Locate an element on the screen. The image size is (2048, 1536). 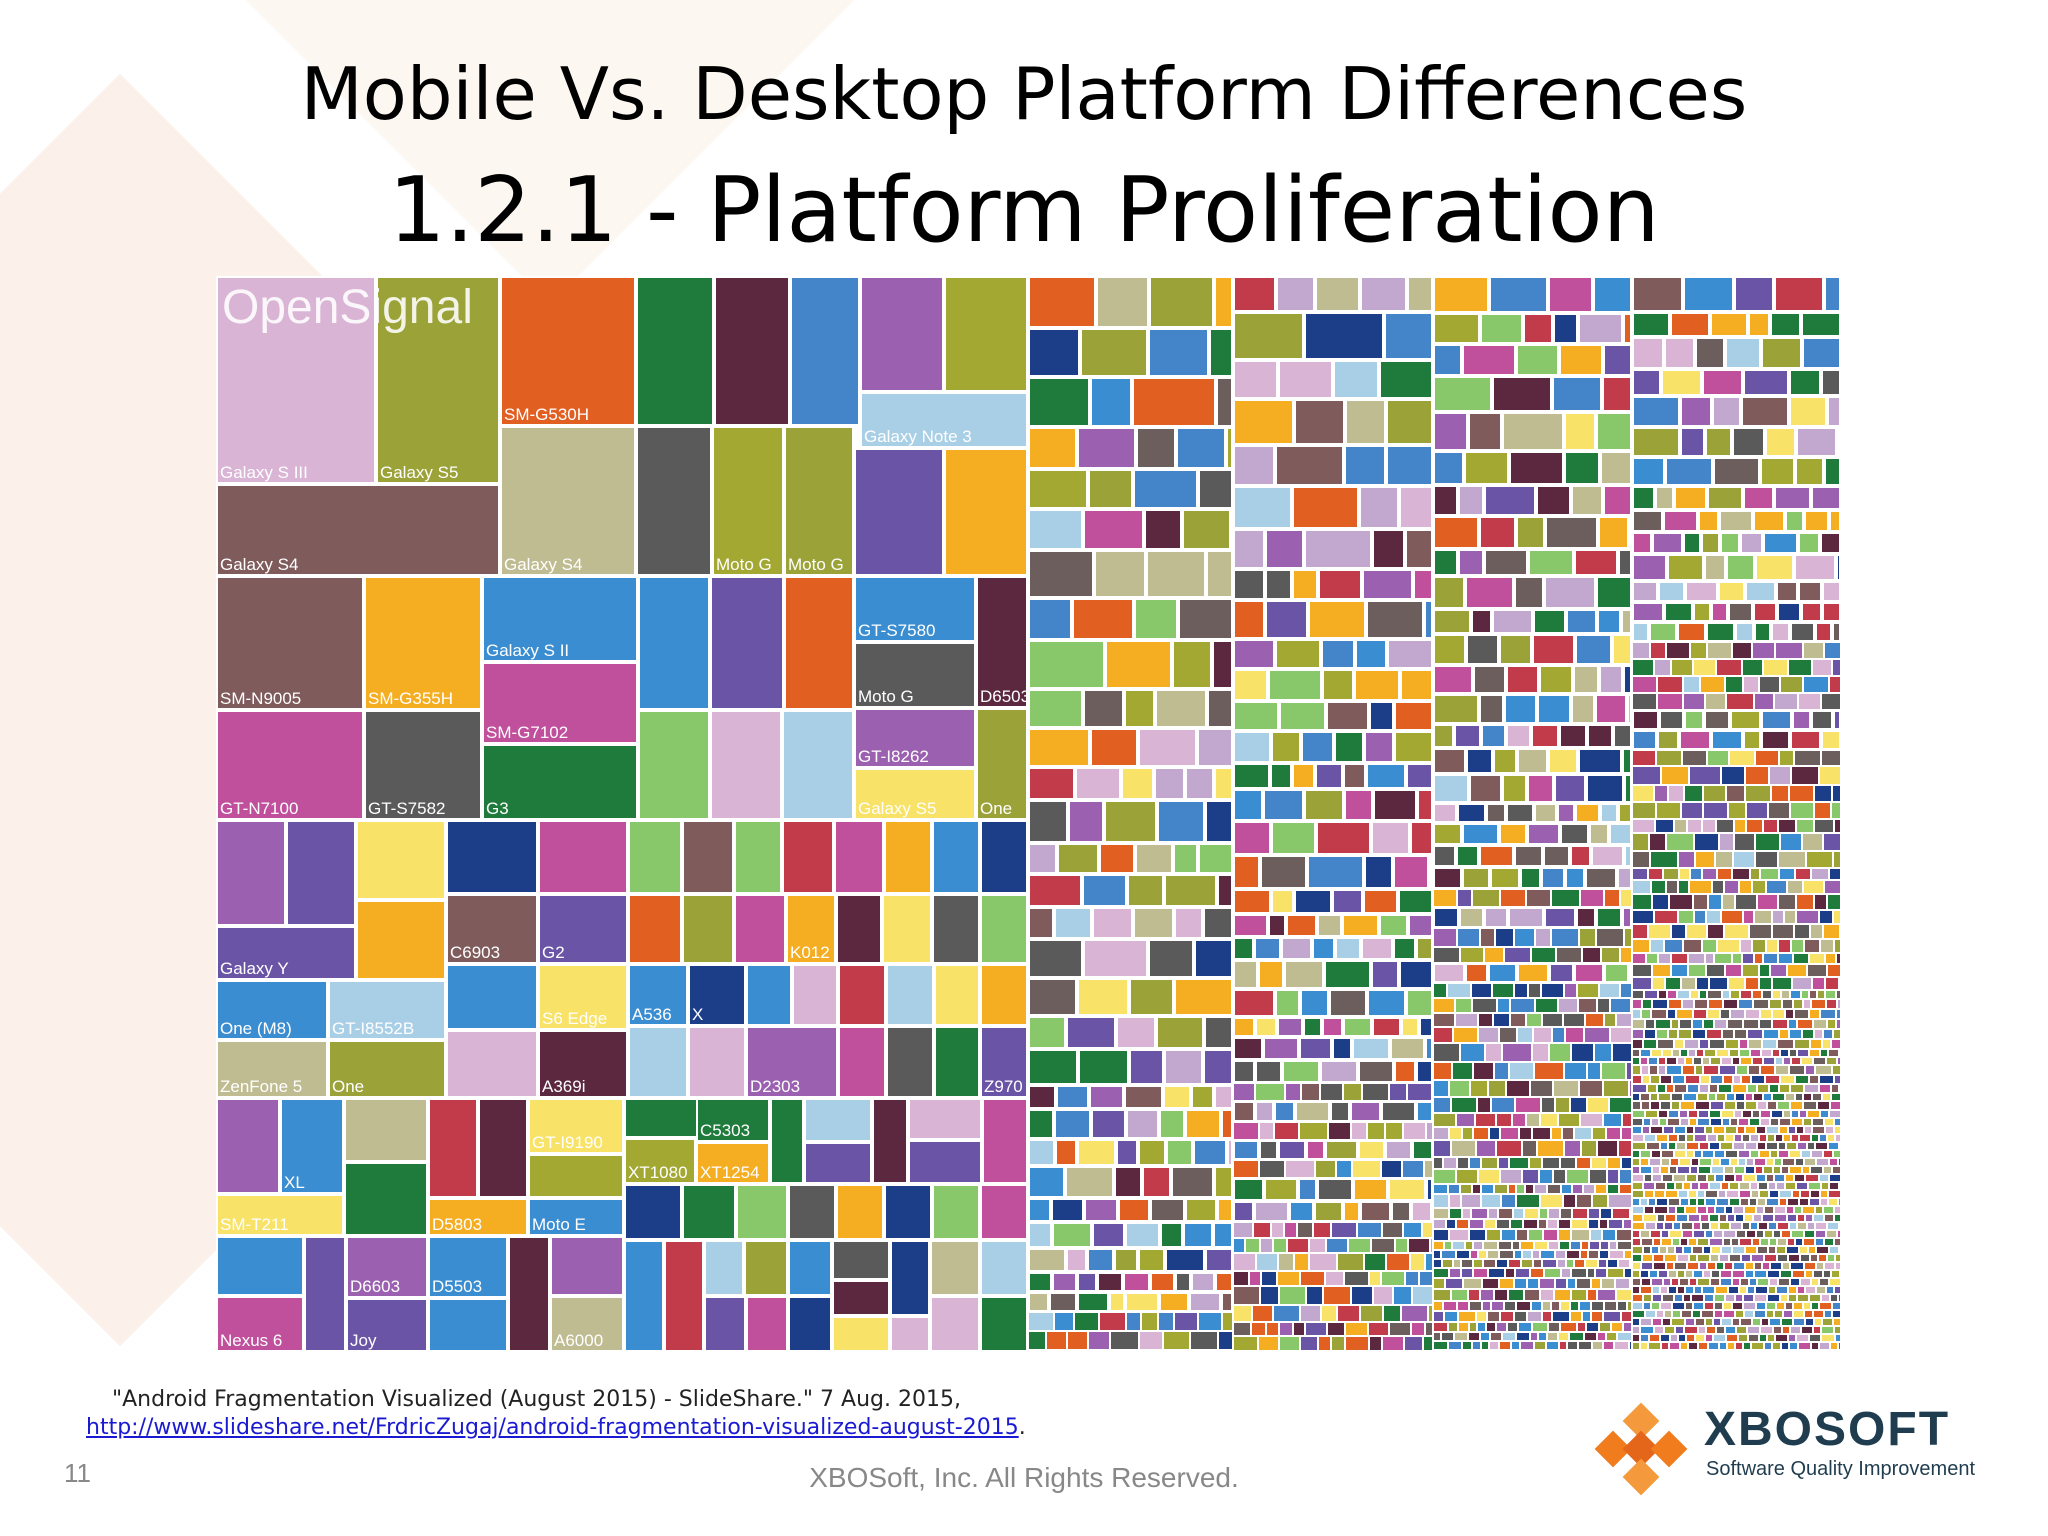
treemap-tile: D5803 is located at coordinates (478, 1217).